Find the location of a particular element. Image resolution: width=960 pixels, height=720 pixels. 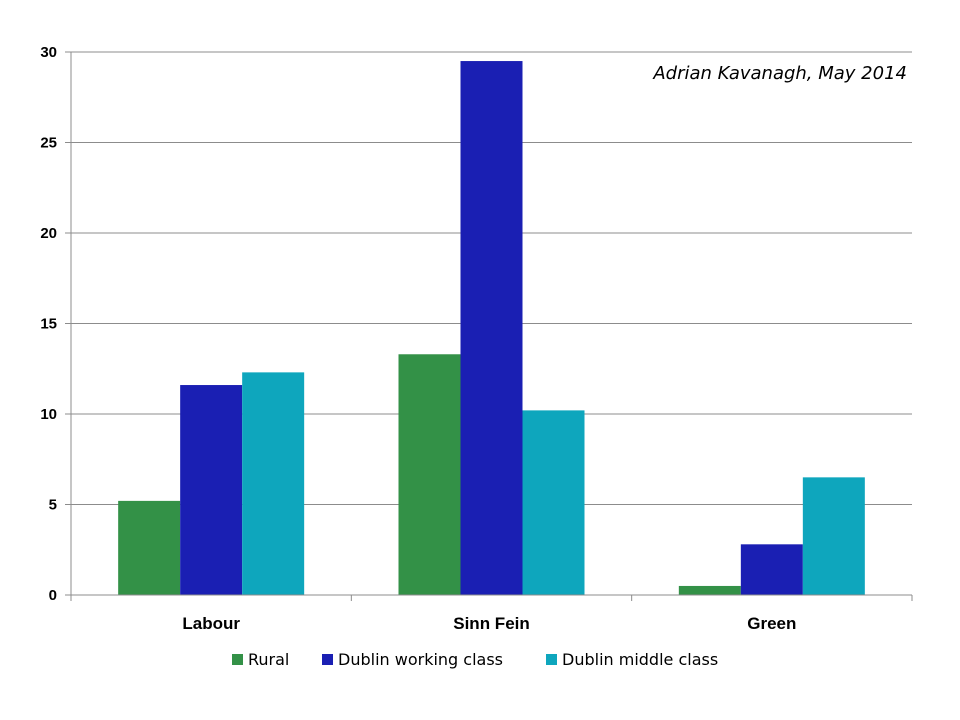

x-category-label: Labour is located at coordinates (211, 623).